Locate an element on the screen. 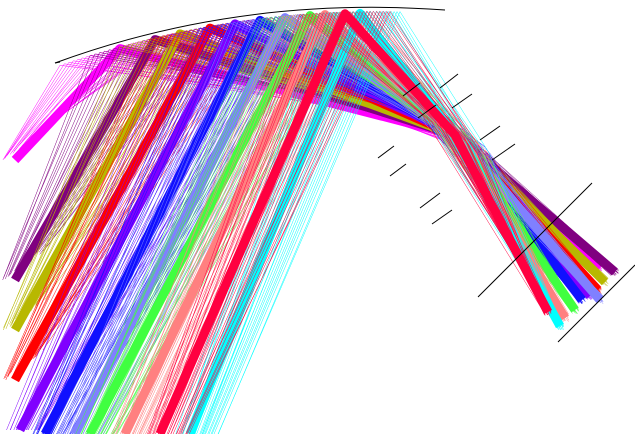  primary-mirror-edge is located at coordinates (57, 62).